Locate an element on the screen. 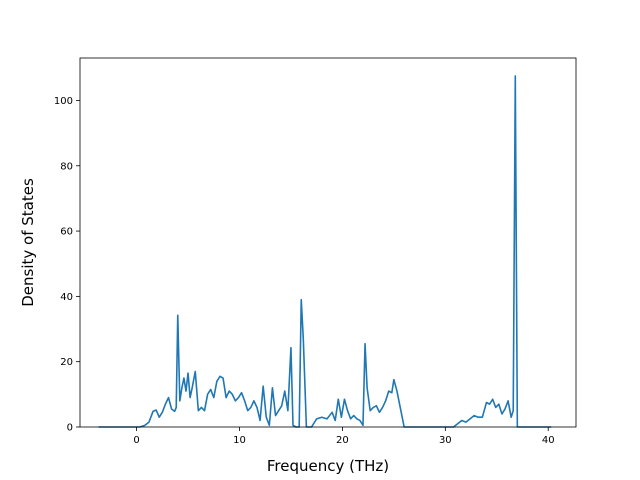  x-axis-ticks: 0 10 20 30 40 is located at coordinates (344, 436).